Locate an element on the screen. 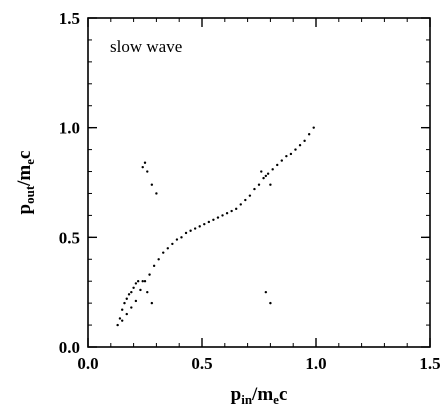 This screenshot has width=446, height=414. x-tick-label: 1.5 is located at coordinates (429, 363).